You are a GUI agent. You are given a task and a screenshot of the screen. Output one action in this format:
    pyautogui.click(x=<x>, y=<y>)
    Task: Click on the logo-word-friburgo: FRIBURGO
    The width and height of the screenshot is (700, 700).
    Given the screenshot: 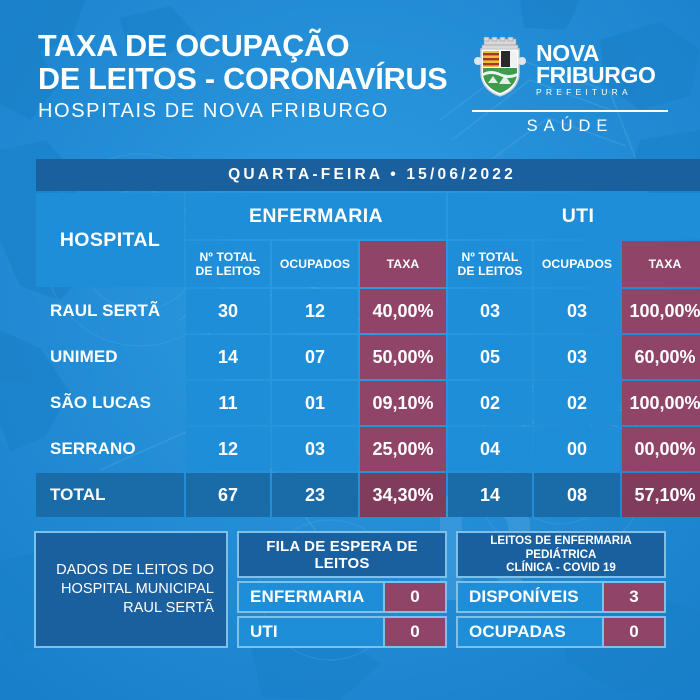 What is the action you would take?
    pyautogui.click(x=596, y=74)
    